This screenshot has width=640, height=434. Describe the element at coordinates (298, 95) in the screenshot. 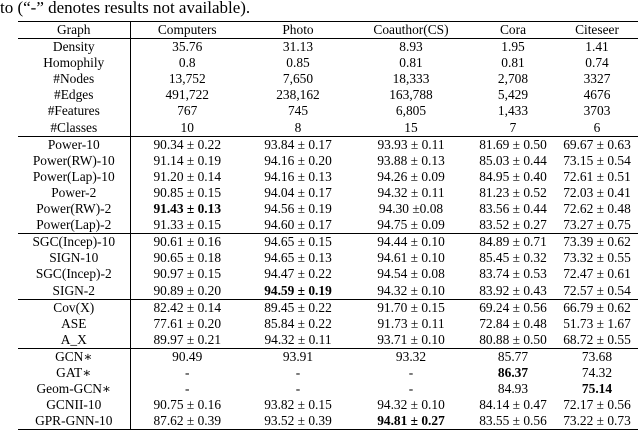

I see `table-cell: 238,162` at that location.